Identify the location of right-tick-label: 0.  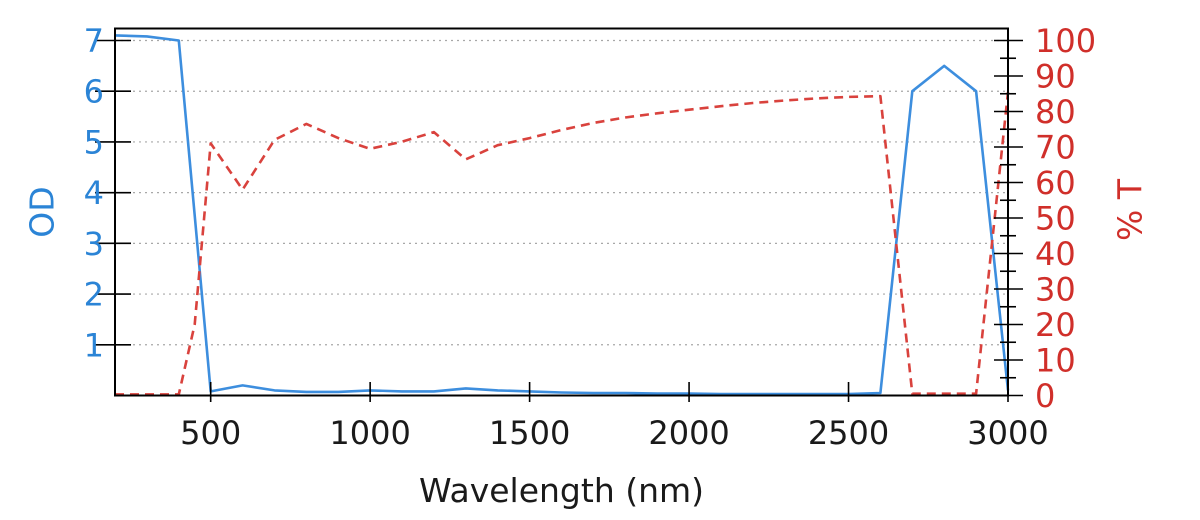
(1045, 396).